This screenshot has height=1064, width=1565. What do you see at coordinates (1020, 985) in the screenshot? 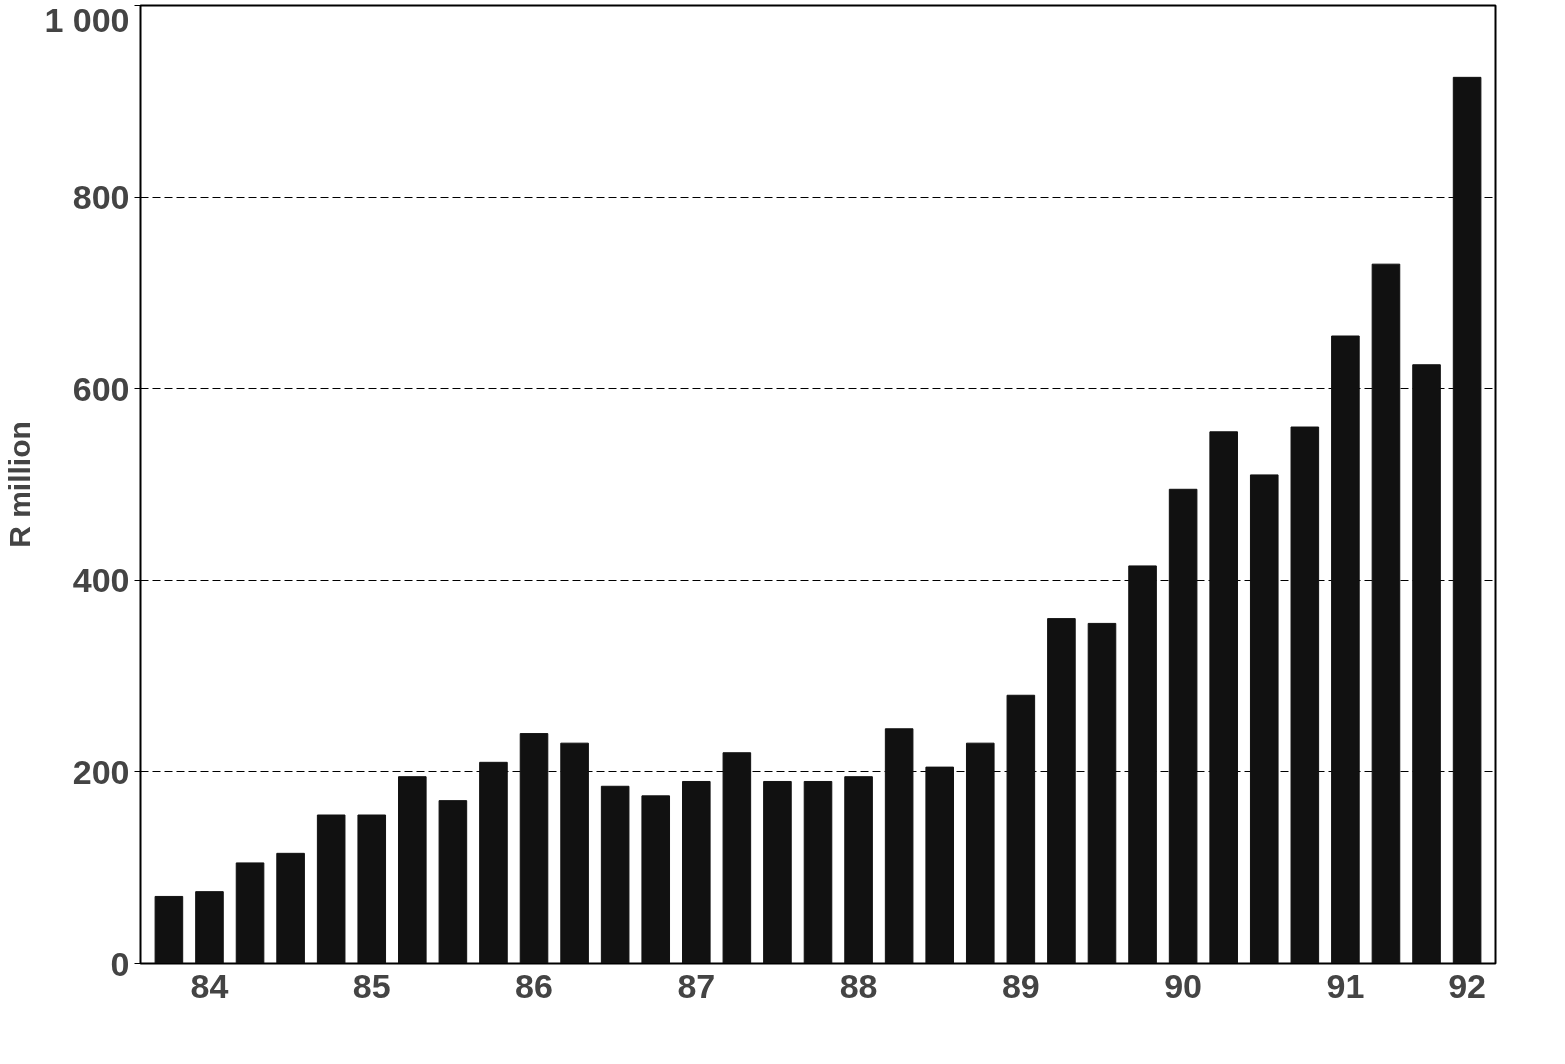
I see `x-tick-label: 89` at bounding box center [1020, 985].